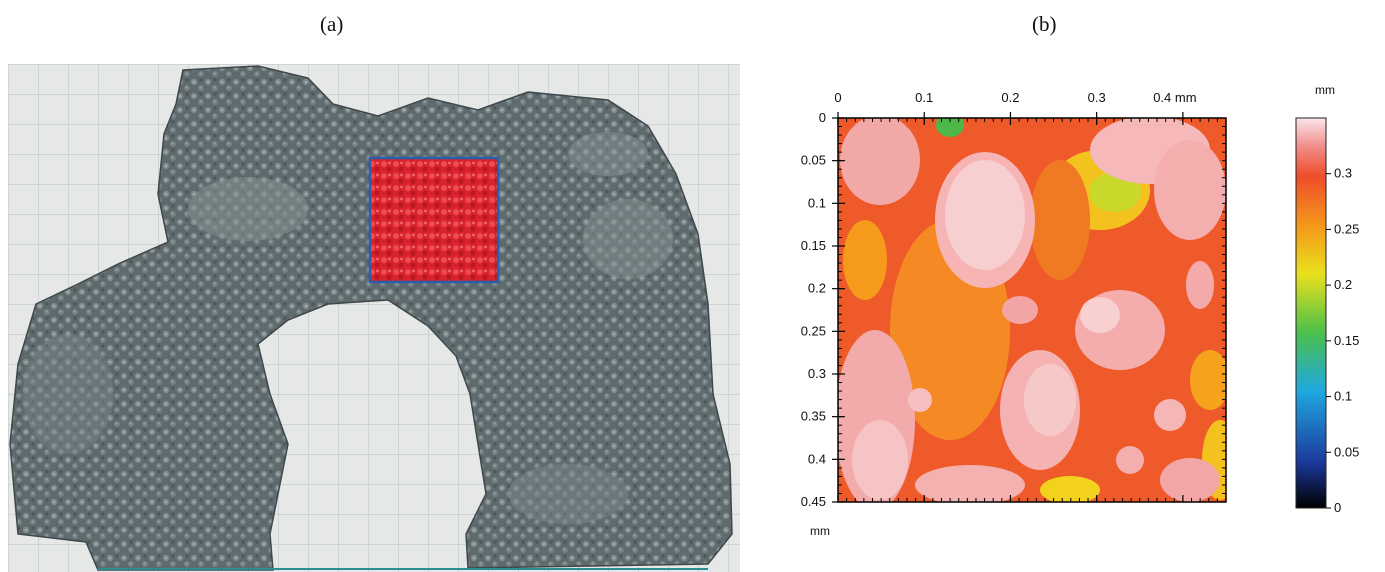 The height and width of the screenshot is (572, 1385). Describe the element at coordinates (1325, 90) in the screenshot. I see `colorbar-unit-label: mm` at that location.